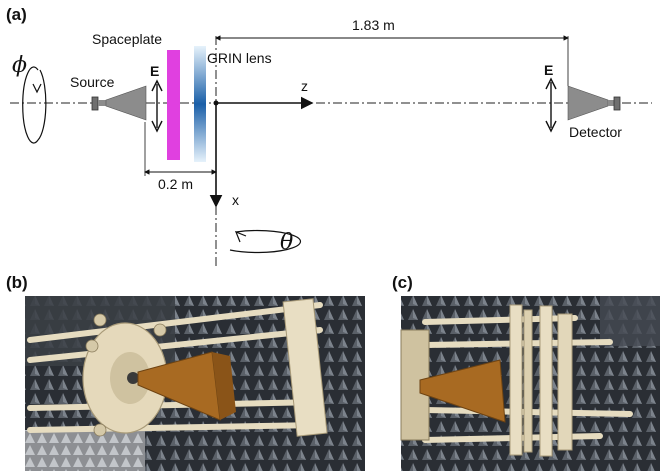 The height and width of the screenshot is (471, 660). What do you see at coordinates (286, 242) in the screenshot?
I see `theta-label: θ` at bounding box center [286, 242].